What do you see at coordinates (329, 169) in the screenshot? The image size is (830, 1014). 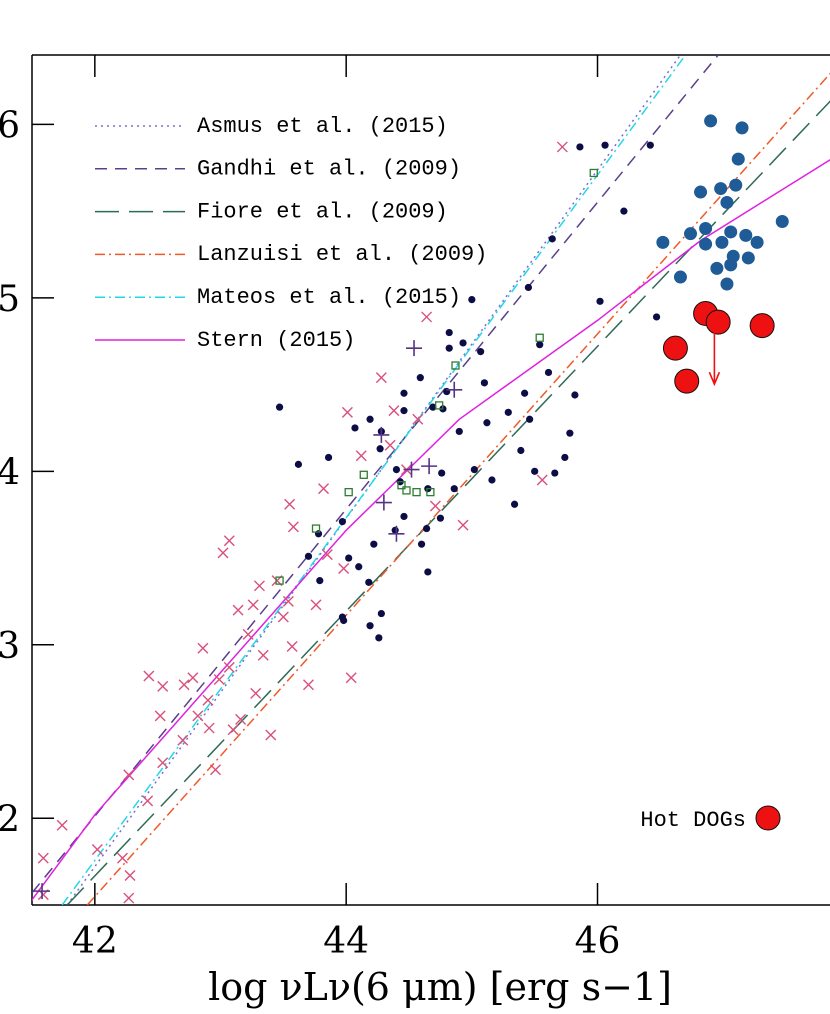 I see `legend-label: Gandhi et al. (2009)` at bounding box center [329, 169].